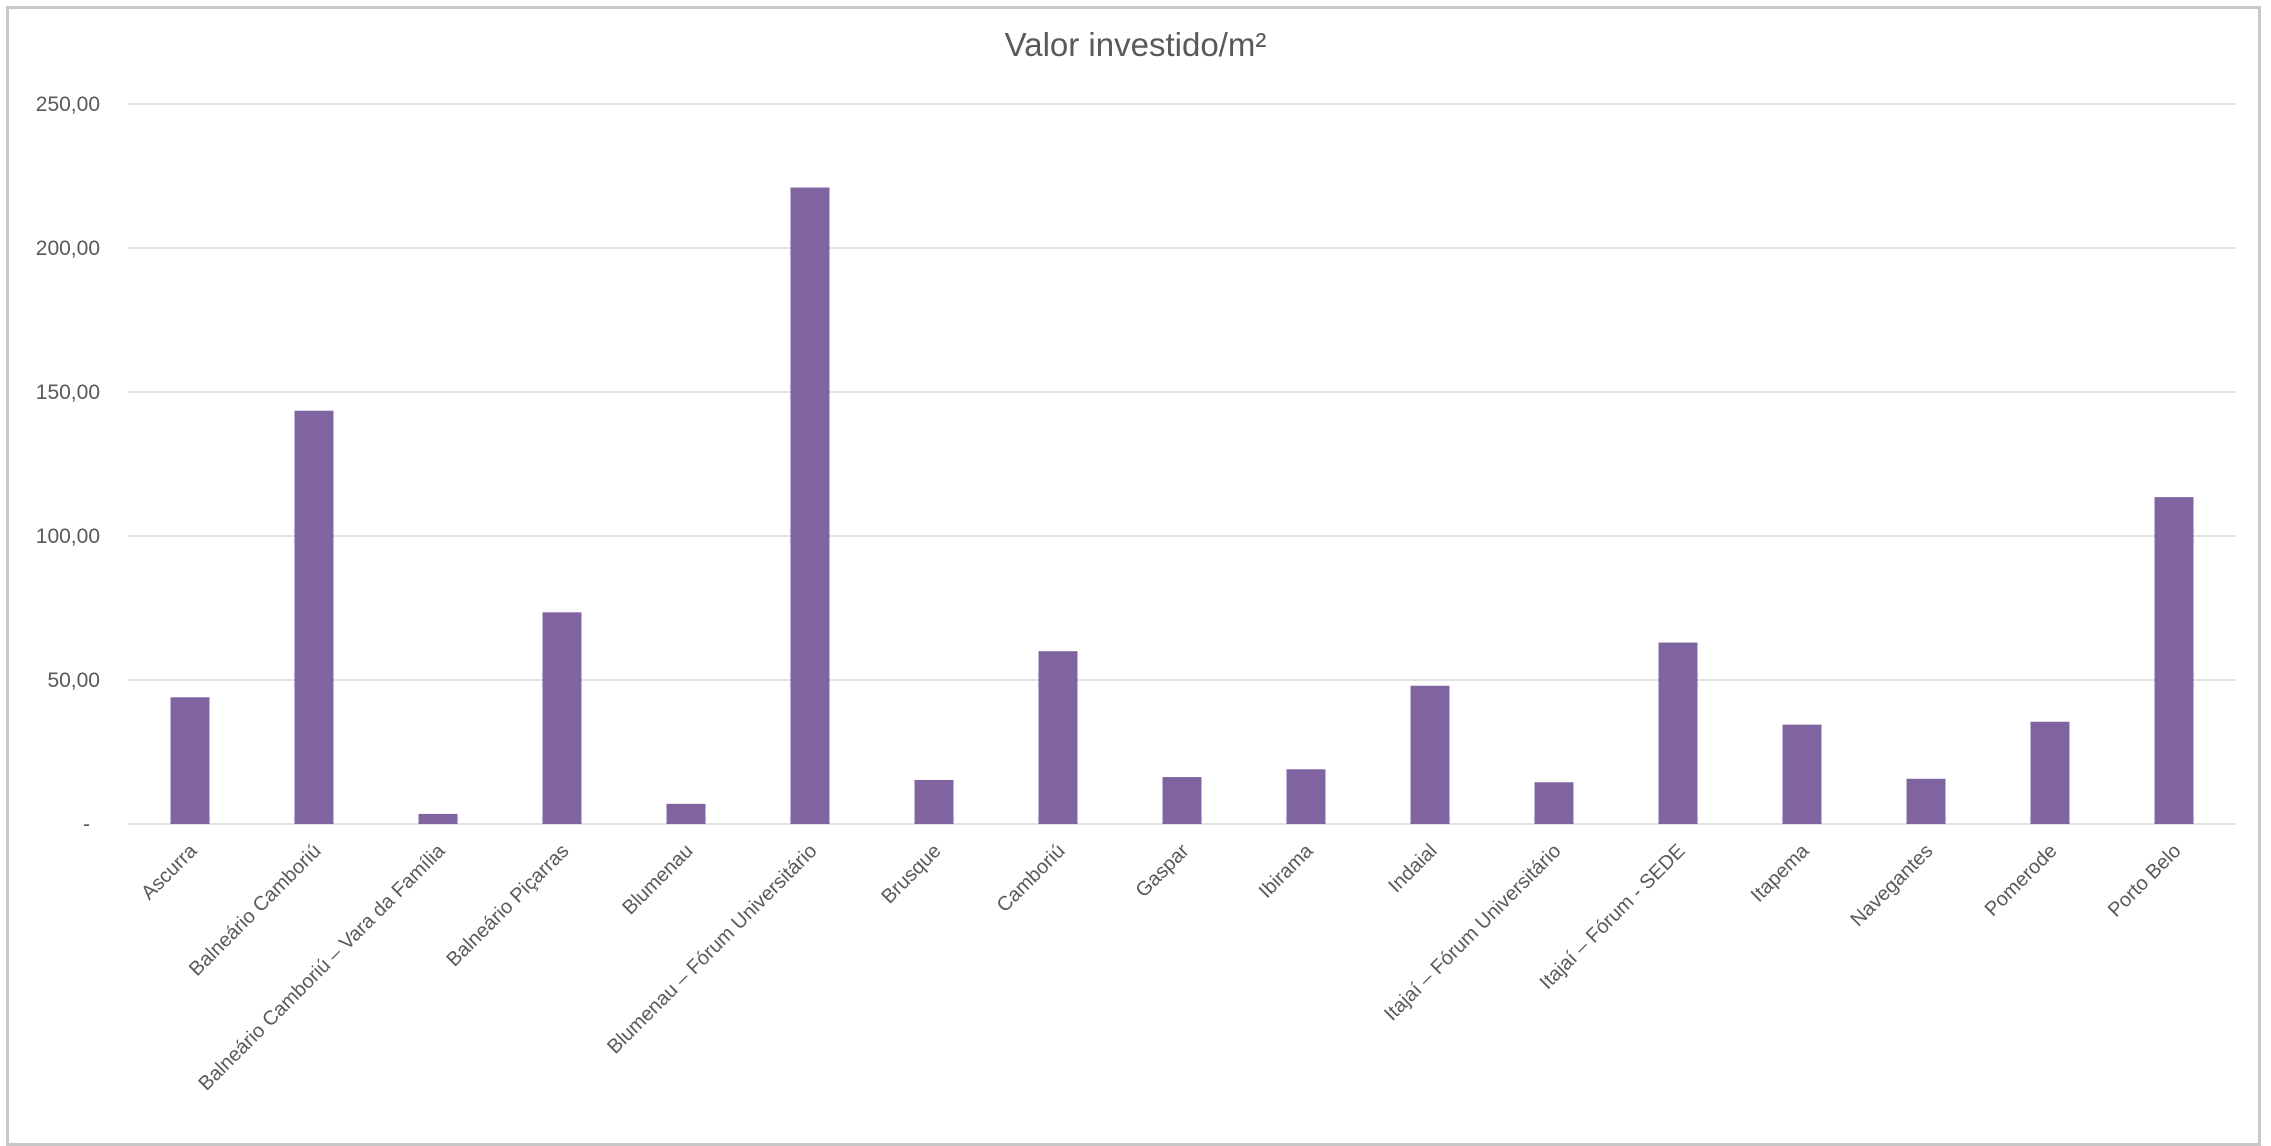 The image size is (2271, 1146). I want to click on chart-title: Valor investido/m², so click(1135, 44).